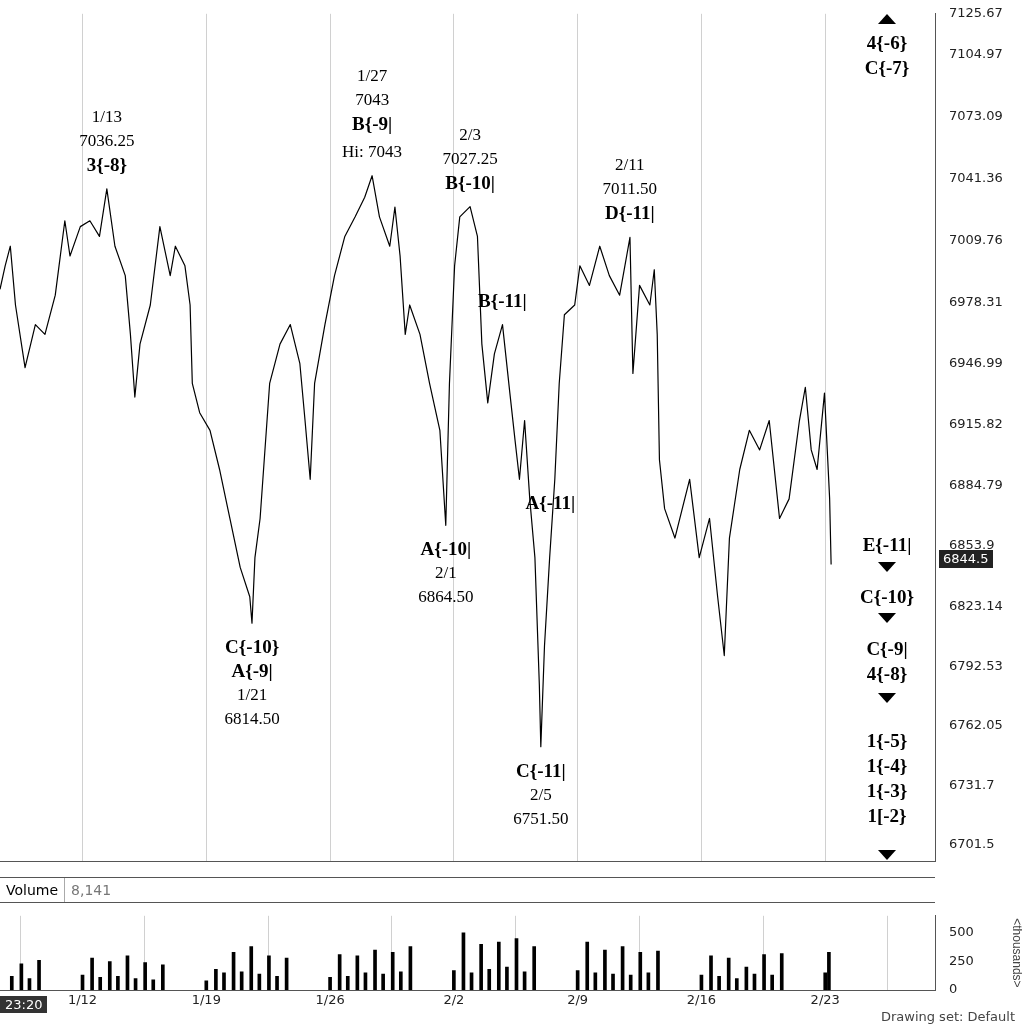 This screenshot has width=1024, height=1025. What do you see at coordinates (578, 1000) in the screenshot?
I see `x-tick-label: 2/9` at bounding box center [578, 1000].